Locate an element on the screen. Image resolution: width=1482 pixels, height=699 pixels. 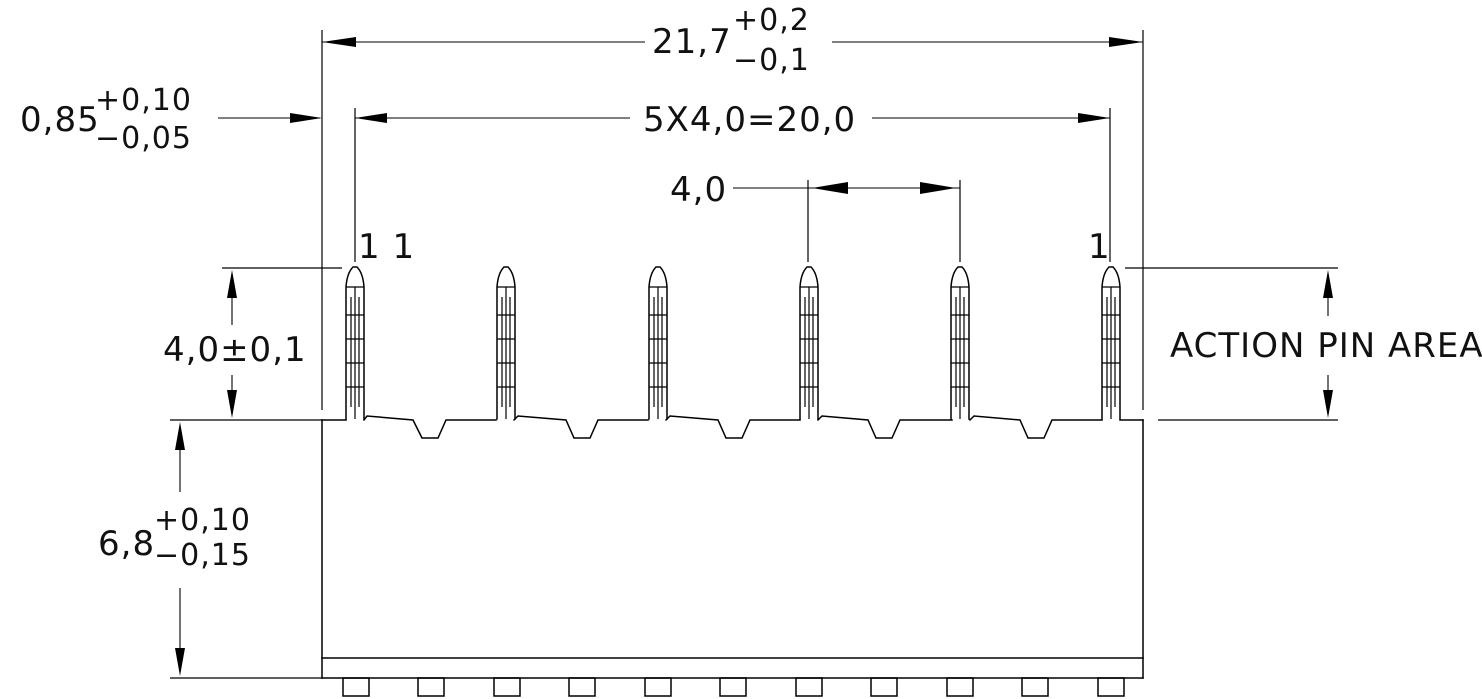
dimension-body-height: 6,8 +0,10 −0,15 is located at coordinates (174, 549).